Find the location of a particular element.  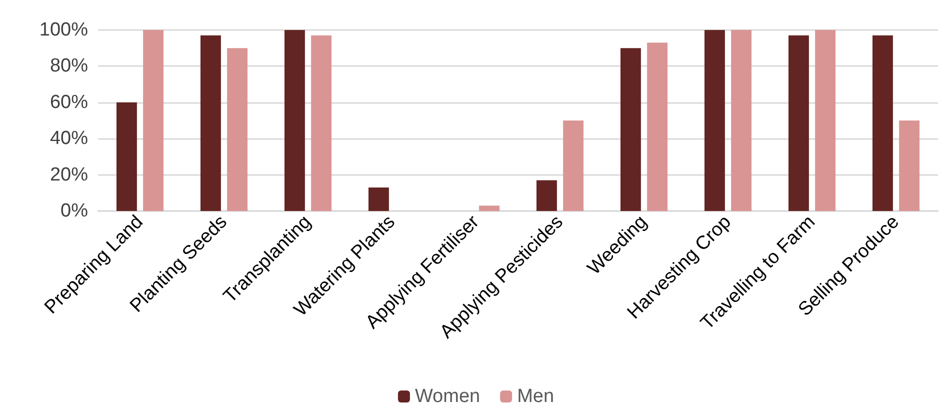

legend-label: Men is located at coordinates (535, 396).